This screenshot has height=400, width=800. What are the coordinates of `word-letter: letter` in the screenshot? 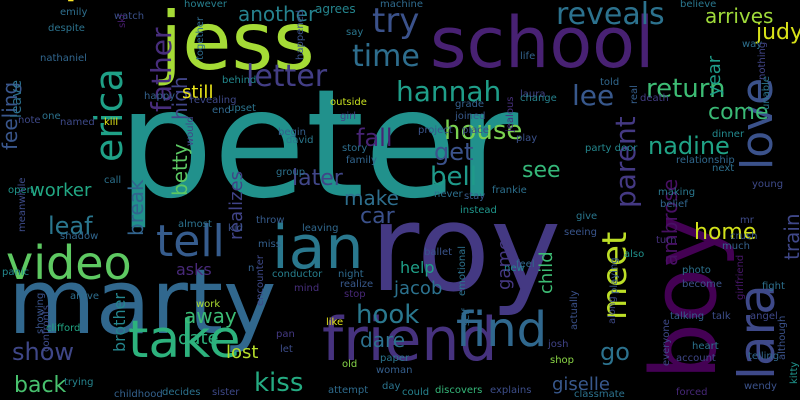 It's located at (287, 76).